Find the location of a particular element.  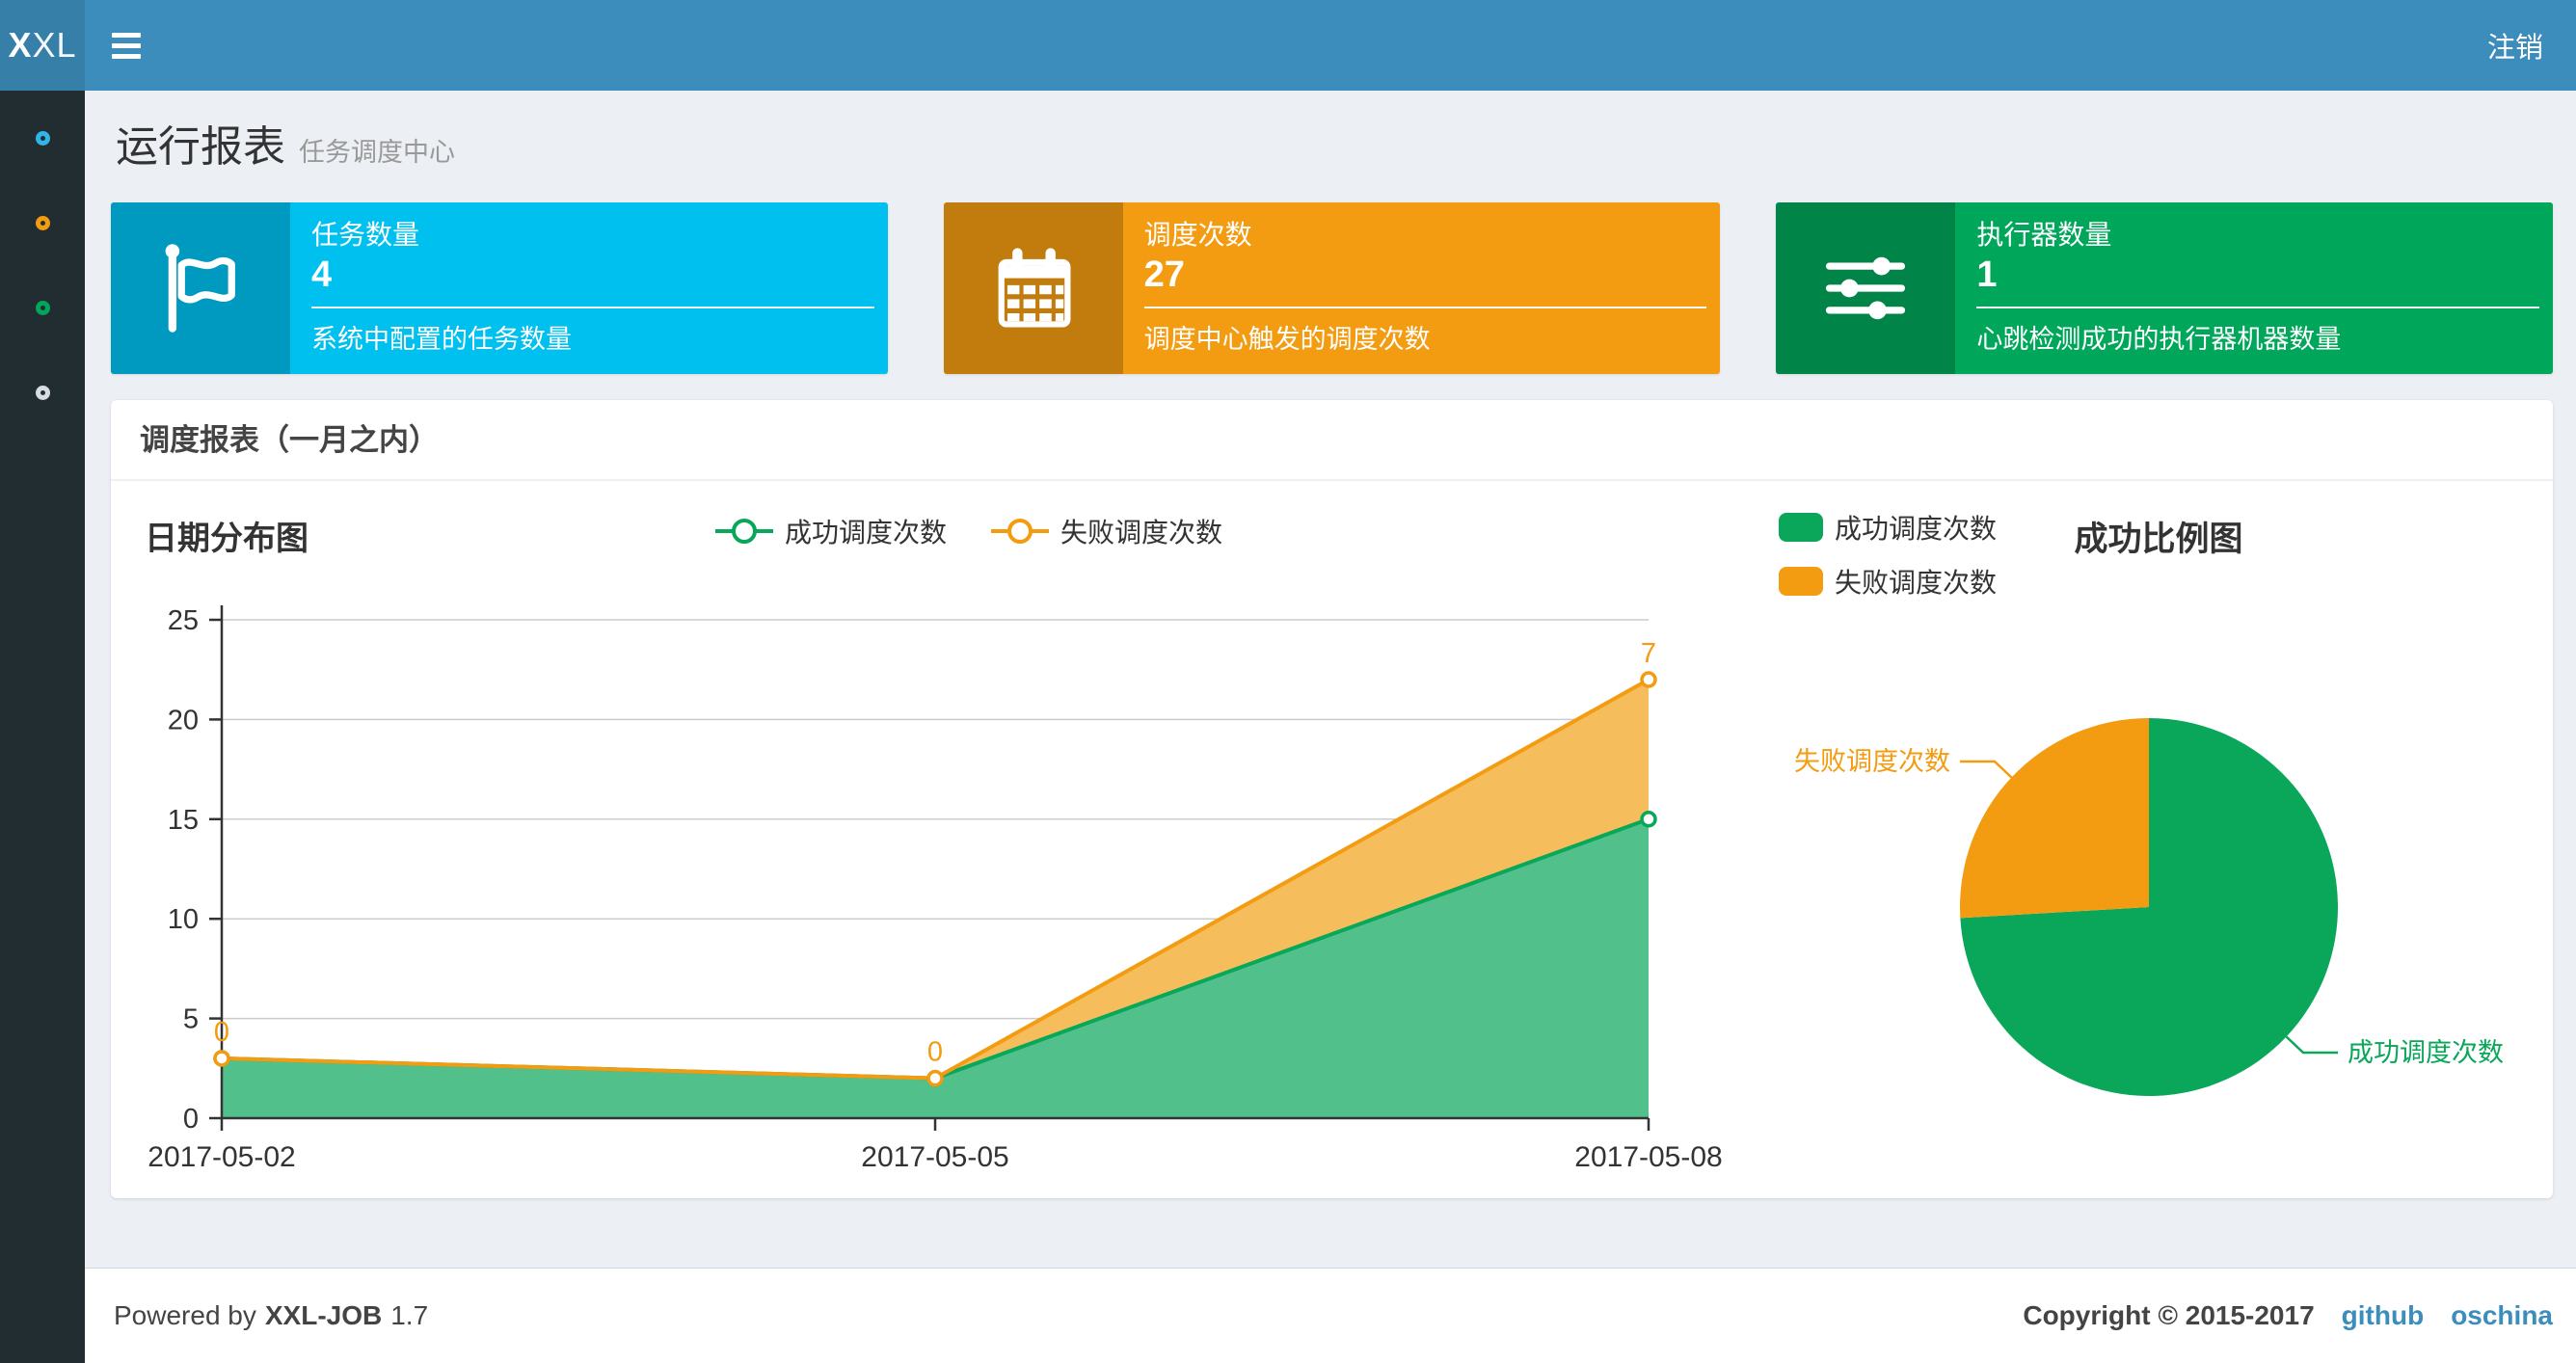

svg-text: 失败调度次数 is located at coordinates (1872, 761).